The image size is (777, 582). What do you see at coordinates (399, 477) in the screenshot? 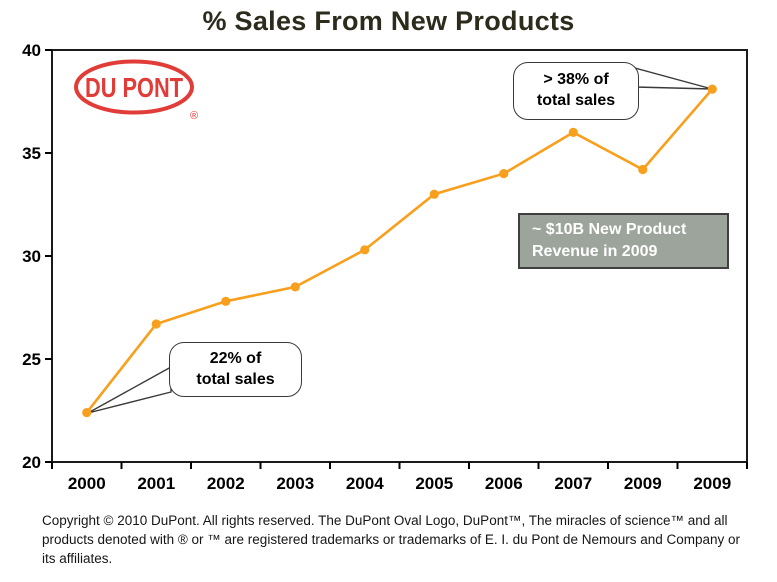
I see `x-axis: 2000 2001 2002 2003 2004 2005 2006 2007 2009 2009` at bounding box center [399, 477].